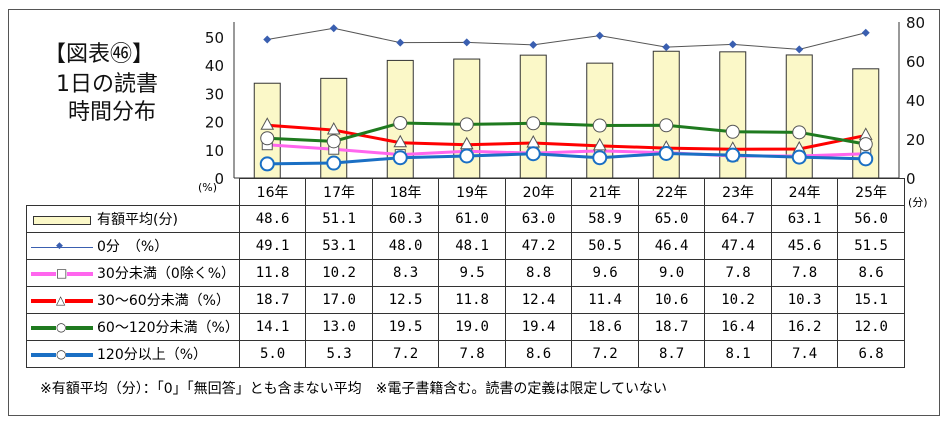 The width and height of the screenshot is (950, 430). What do you see at coordinates (272, 219) in the screenshot?
I see `table-cell: 48.6` at bounding box center [272, 219].